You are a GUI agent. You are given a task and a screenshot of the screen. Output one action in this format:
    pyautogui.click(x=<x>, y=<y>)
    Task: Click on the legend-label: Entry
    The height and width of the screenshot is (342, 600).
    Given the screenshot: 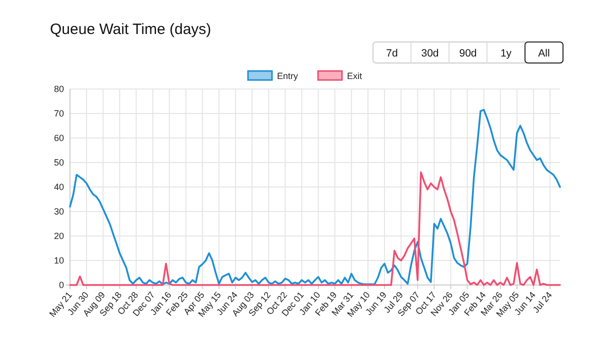 What is the action you would take?
    pyautogui.click(x=288, y=76)
    